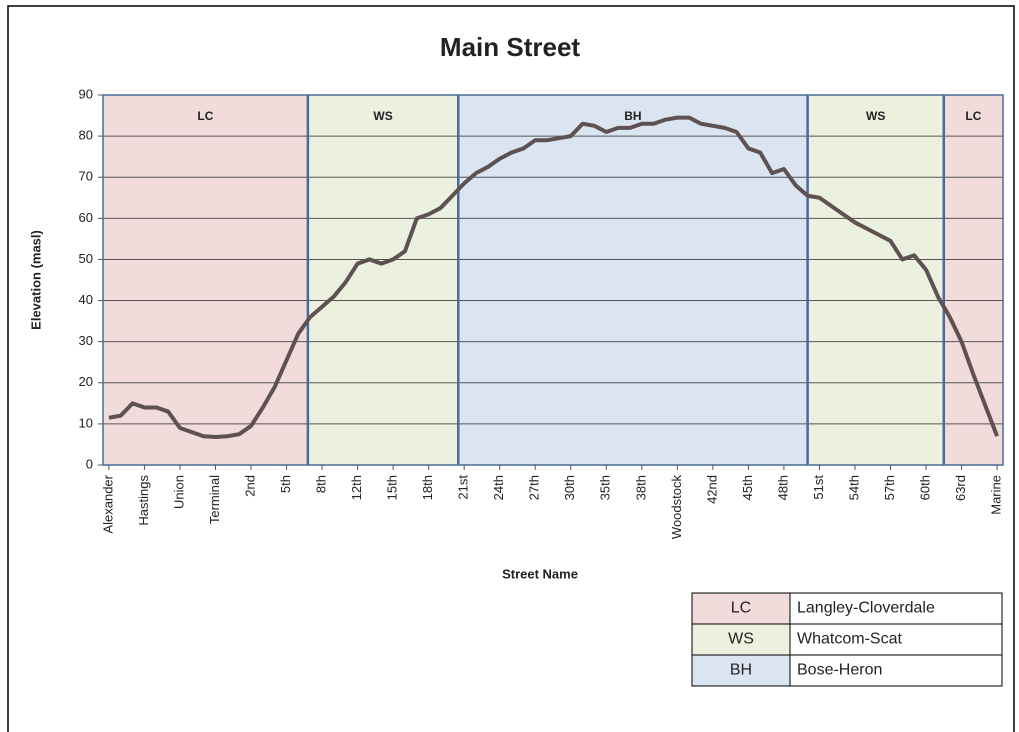 The image size is (1019, 732). I want to click on x-tick-label: 2nd, so click(249, 486).